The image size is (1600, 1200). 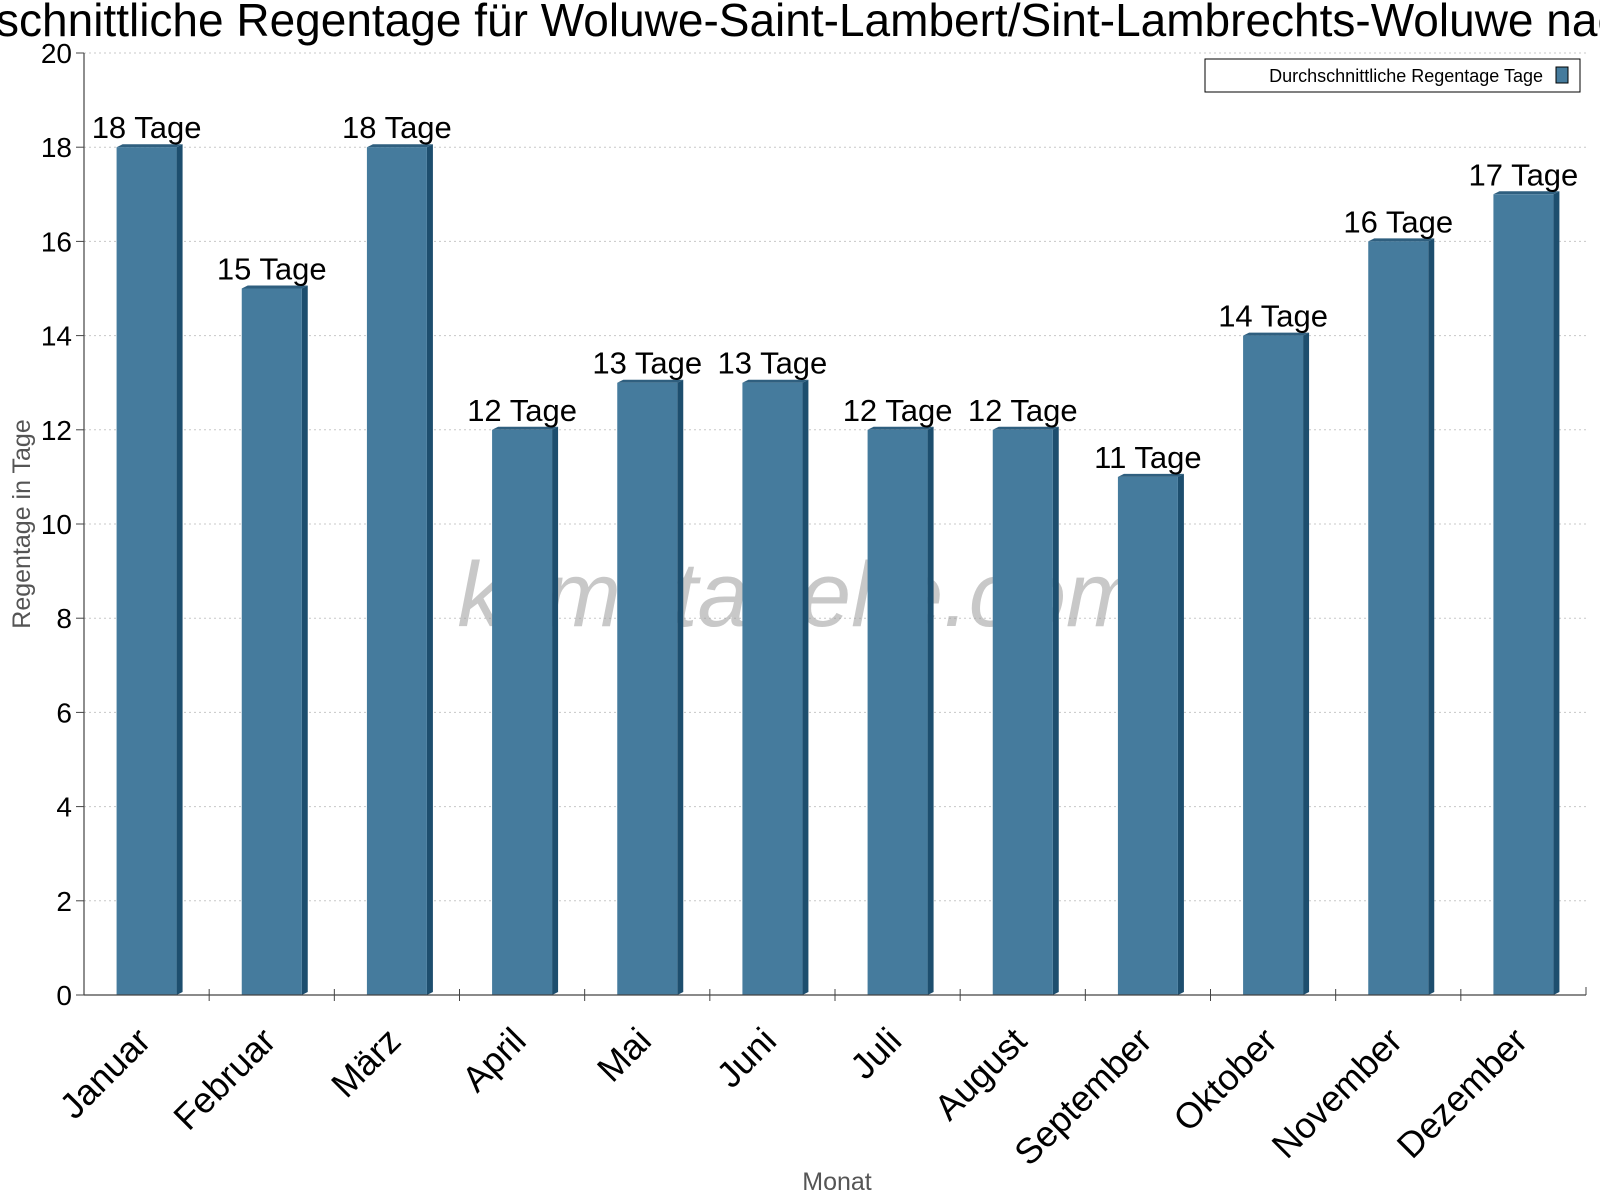 I want to click on y-tick-label: 16, so click(x=56, y=241).